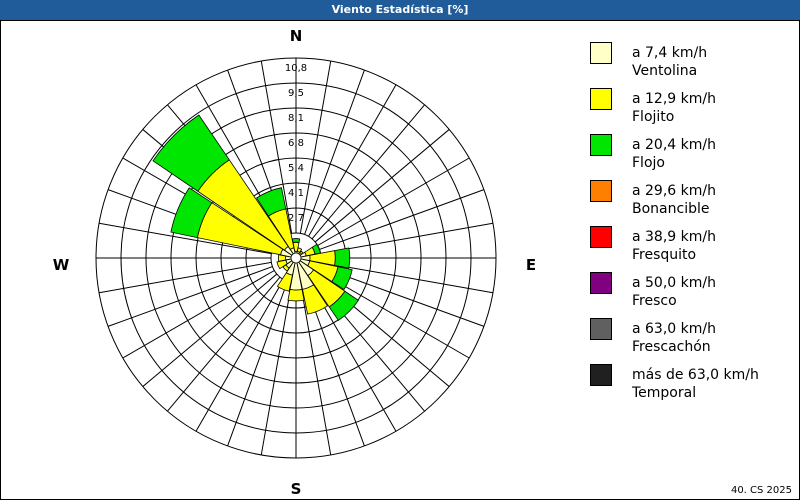 The image size is (800, 500). I want to click on radial-tick-label: 6,8, so click(296, 143).